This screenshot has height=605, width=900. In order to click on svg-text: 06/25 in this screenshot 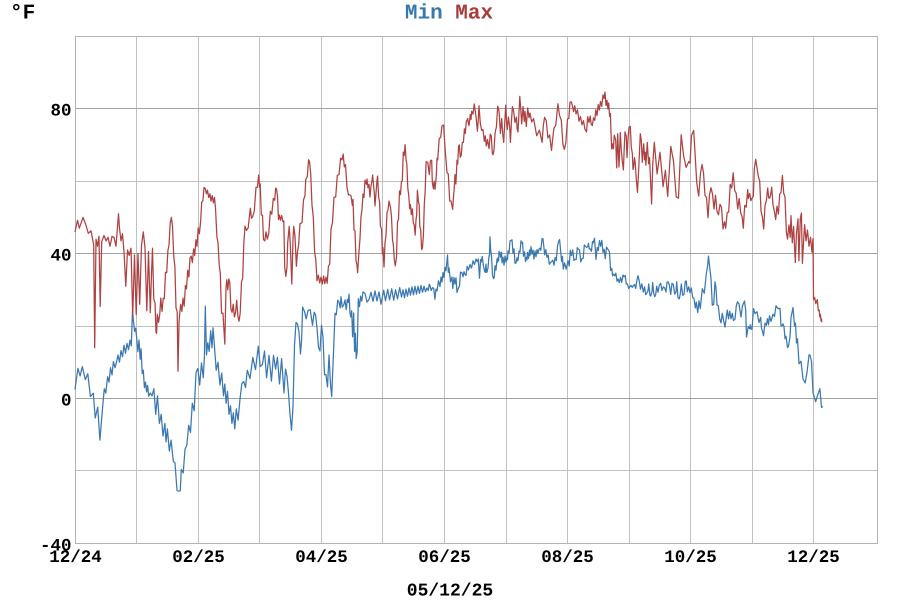, I will do `click(444, 558)`.